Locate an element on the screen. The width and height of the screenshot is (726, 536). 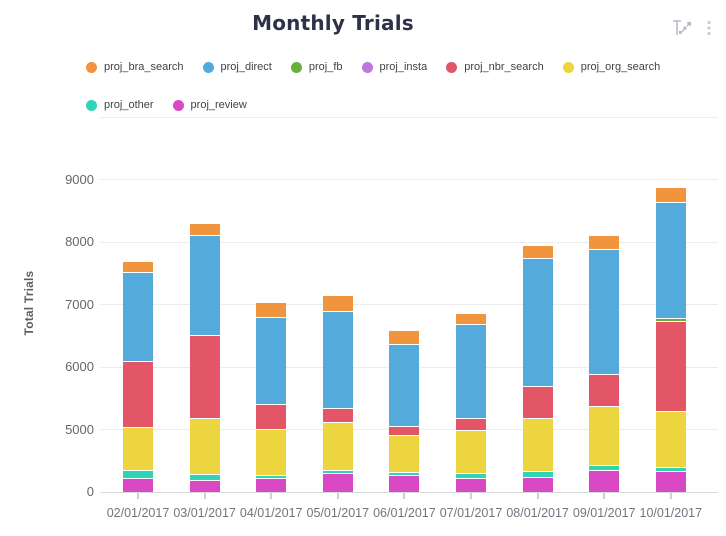
y-axis-label: 0 is located at coordinates (90, 491).